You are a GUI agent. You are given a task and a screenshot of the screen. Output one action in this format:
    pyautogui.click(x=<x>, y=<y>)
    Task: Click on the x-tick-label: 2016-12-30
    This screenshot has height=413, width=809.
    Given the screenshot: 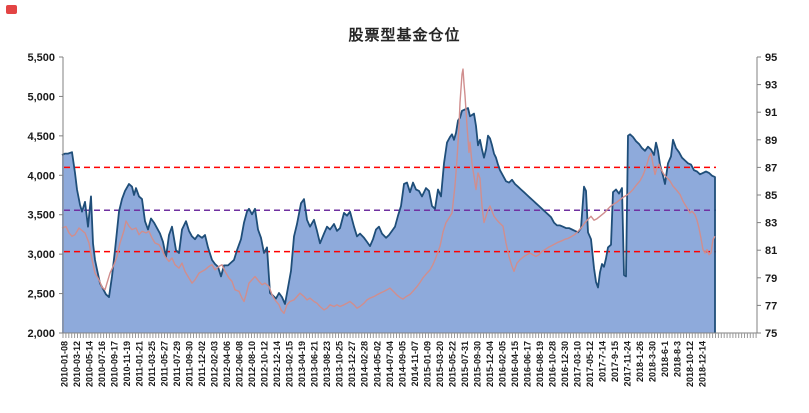 What is the action you would take?
    pyautogui.click(x=565, y=364)
    